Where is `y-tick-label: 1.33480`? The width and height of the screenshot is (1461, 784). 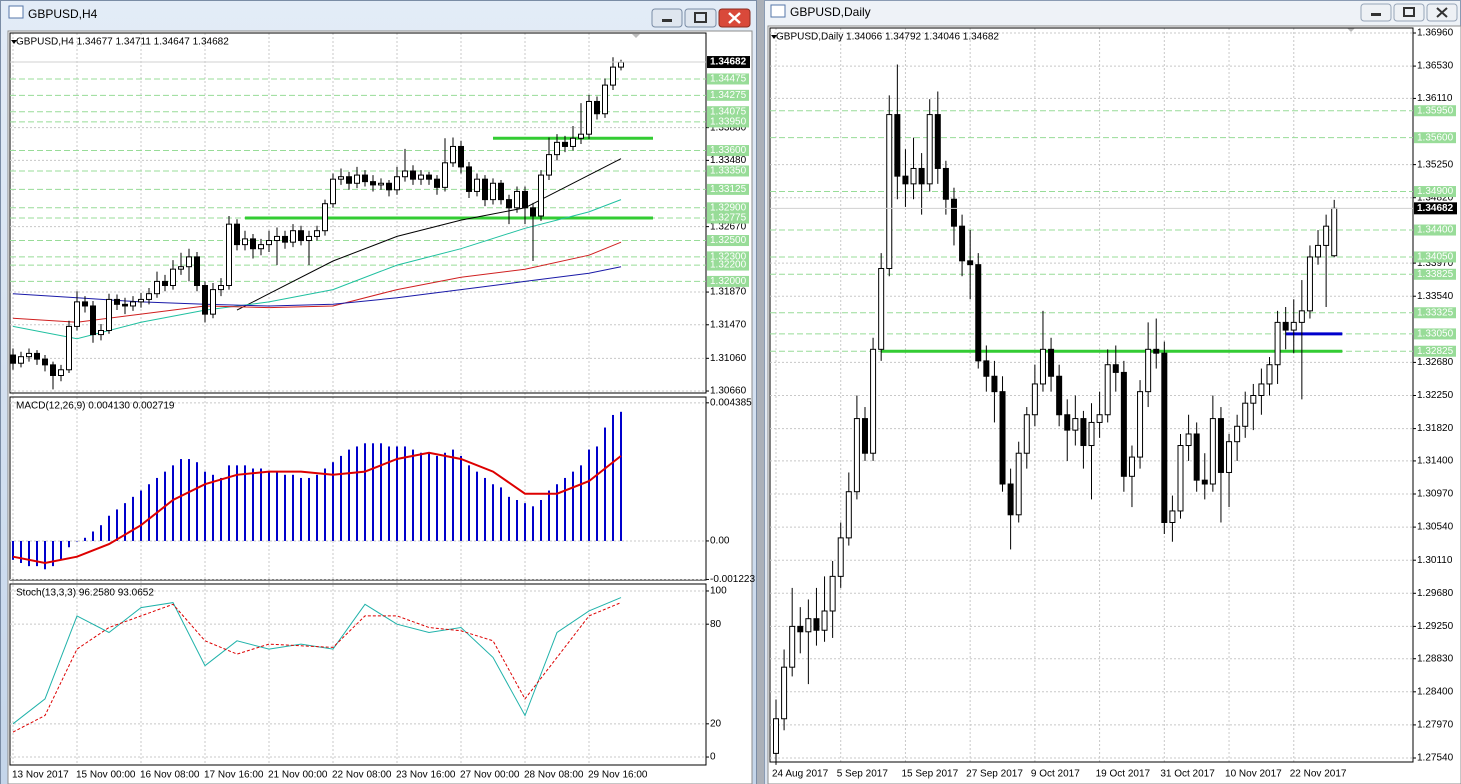
y-tick-label: 1.33480 is located at coordinates (728, 160).